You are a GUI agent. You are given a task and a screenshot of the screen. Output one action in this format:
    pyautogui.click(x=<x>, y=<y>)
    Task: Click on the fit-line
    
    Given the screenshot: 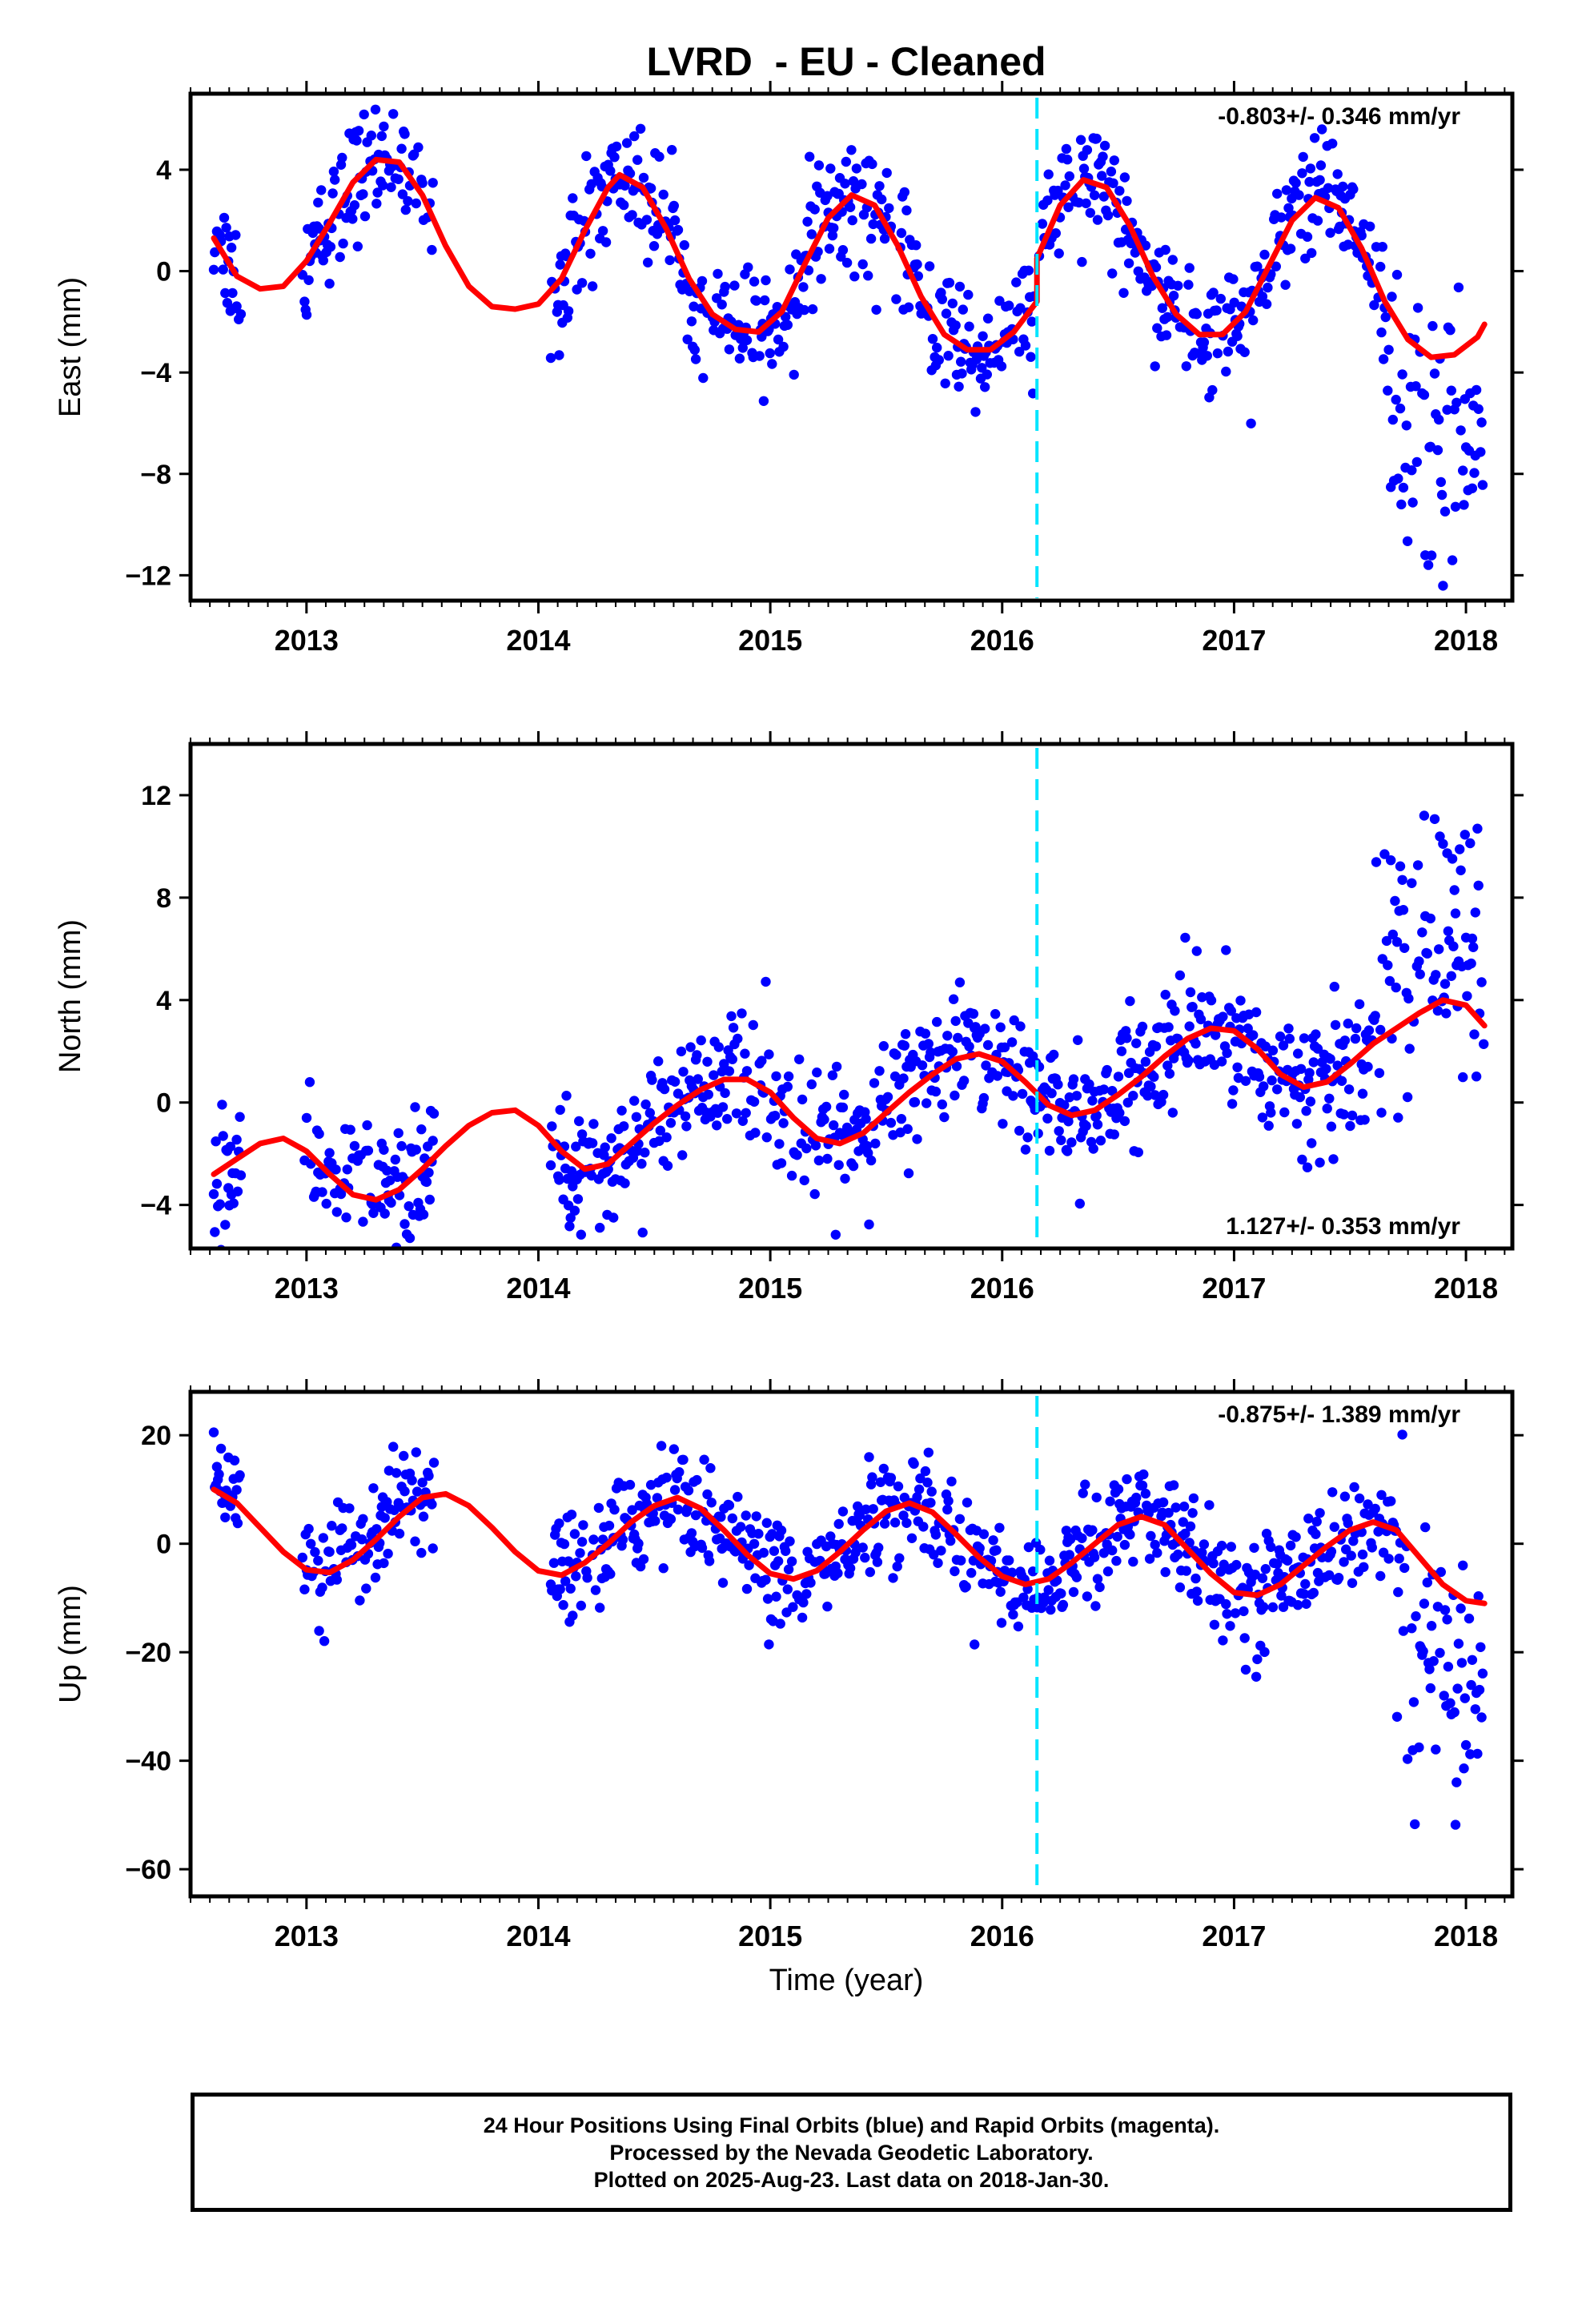 What is the action you would take?
    pyautogui.click(x=849, y=1100)
    